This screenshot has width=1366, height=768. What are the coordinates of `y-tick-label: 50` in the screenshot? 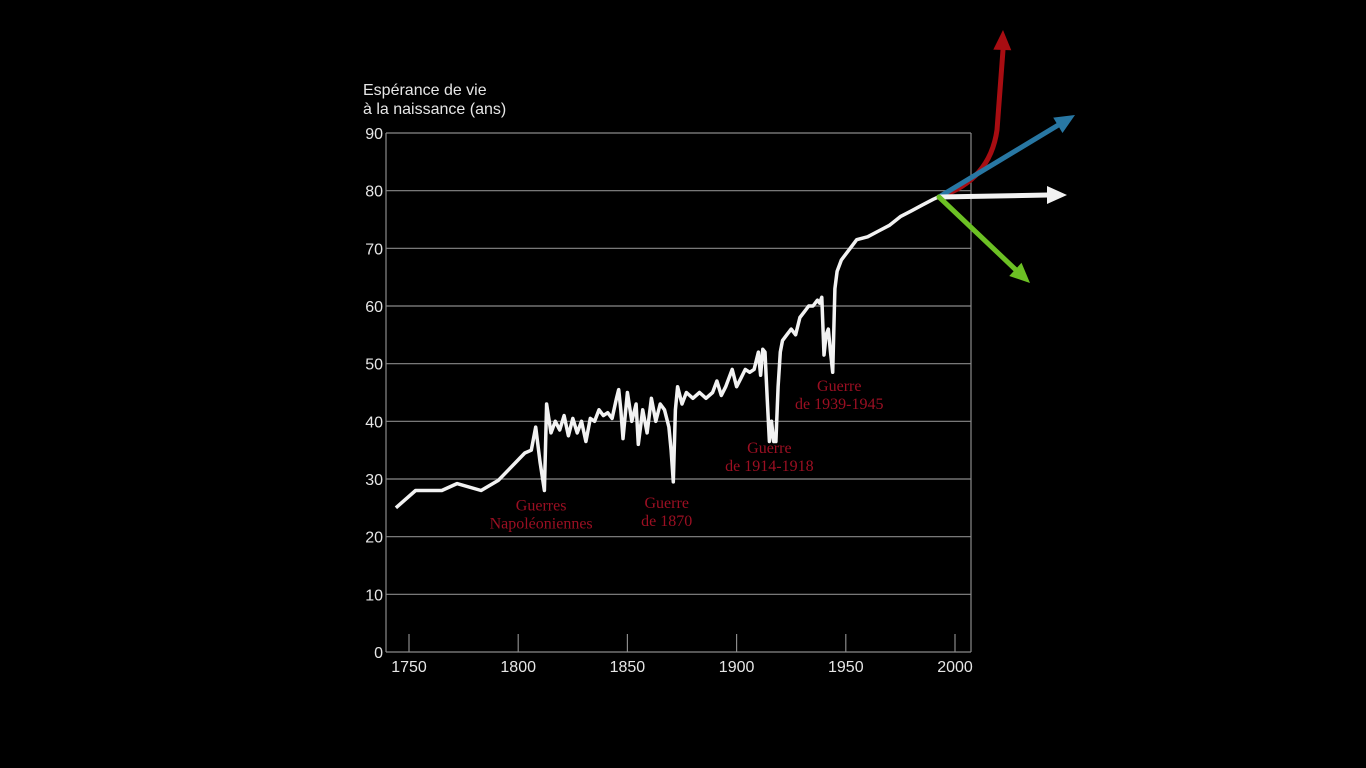 It's located at (374, 365).